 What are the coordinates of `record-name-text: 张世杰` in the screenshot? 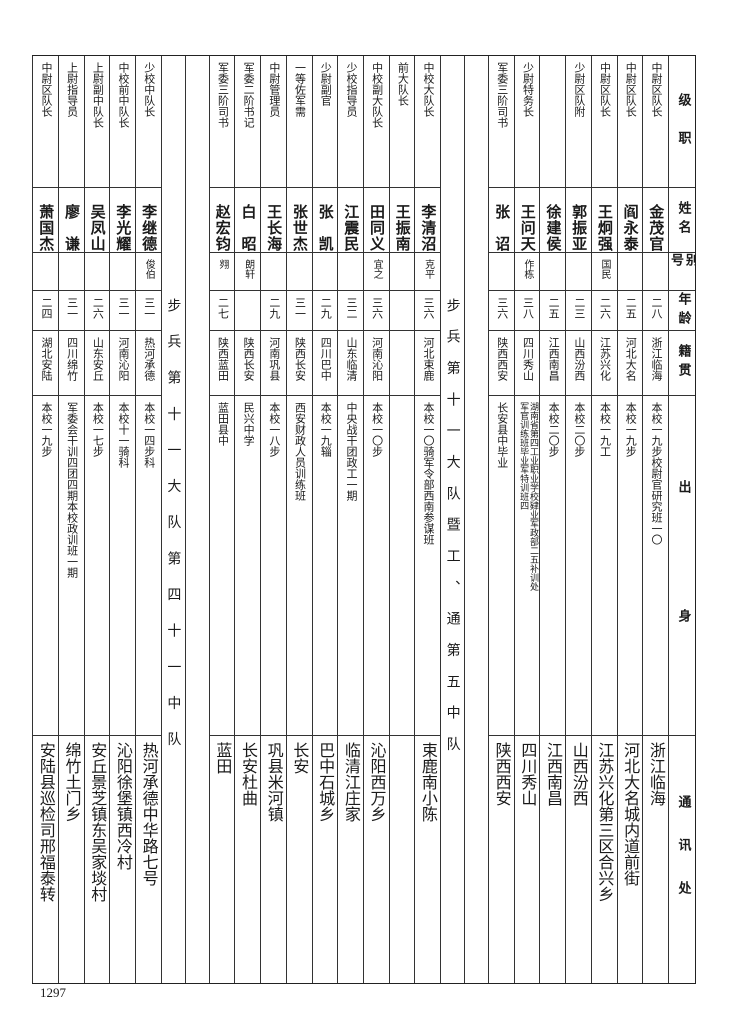 It's located at (299, 228).